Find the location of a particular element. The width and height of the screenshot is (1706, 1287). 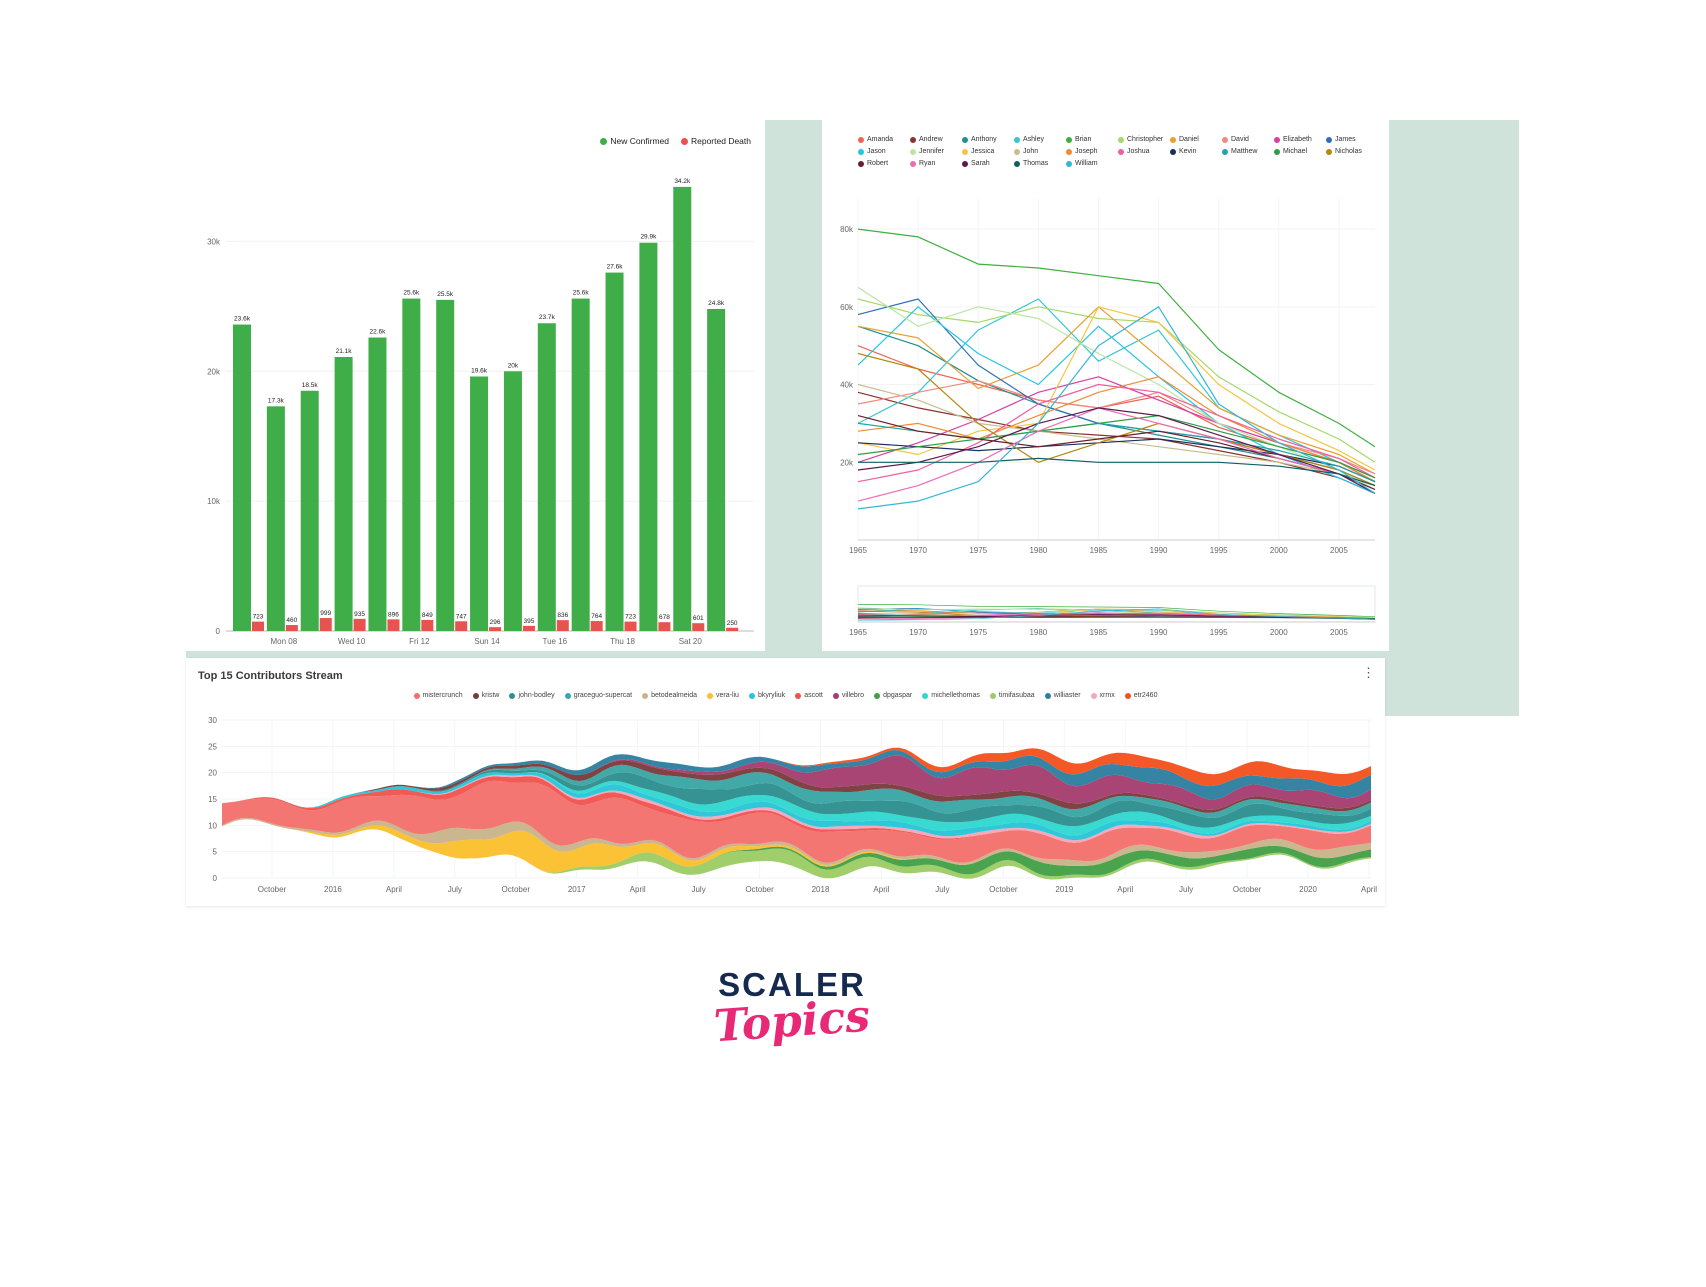

svg-text: July is located at coordinates (698, 889).